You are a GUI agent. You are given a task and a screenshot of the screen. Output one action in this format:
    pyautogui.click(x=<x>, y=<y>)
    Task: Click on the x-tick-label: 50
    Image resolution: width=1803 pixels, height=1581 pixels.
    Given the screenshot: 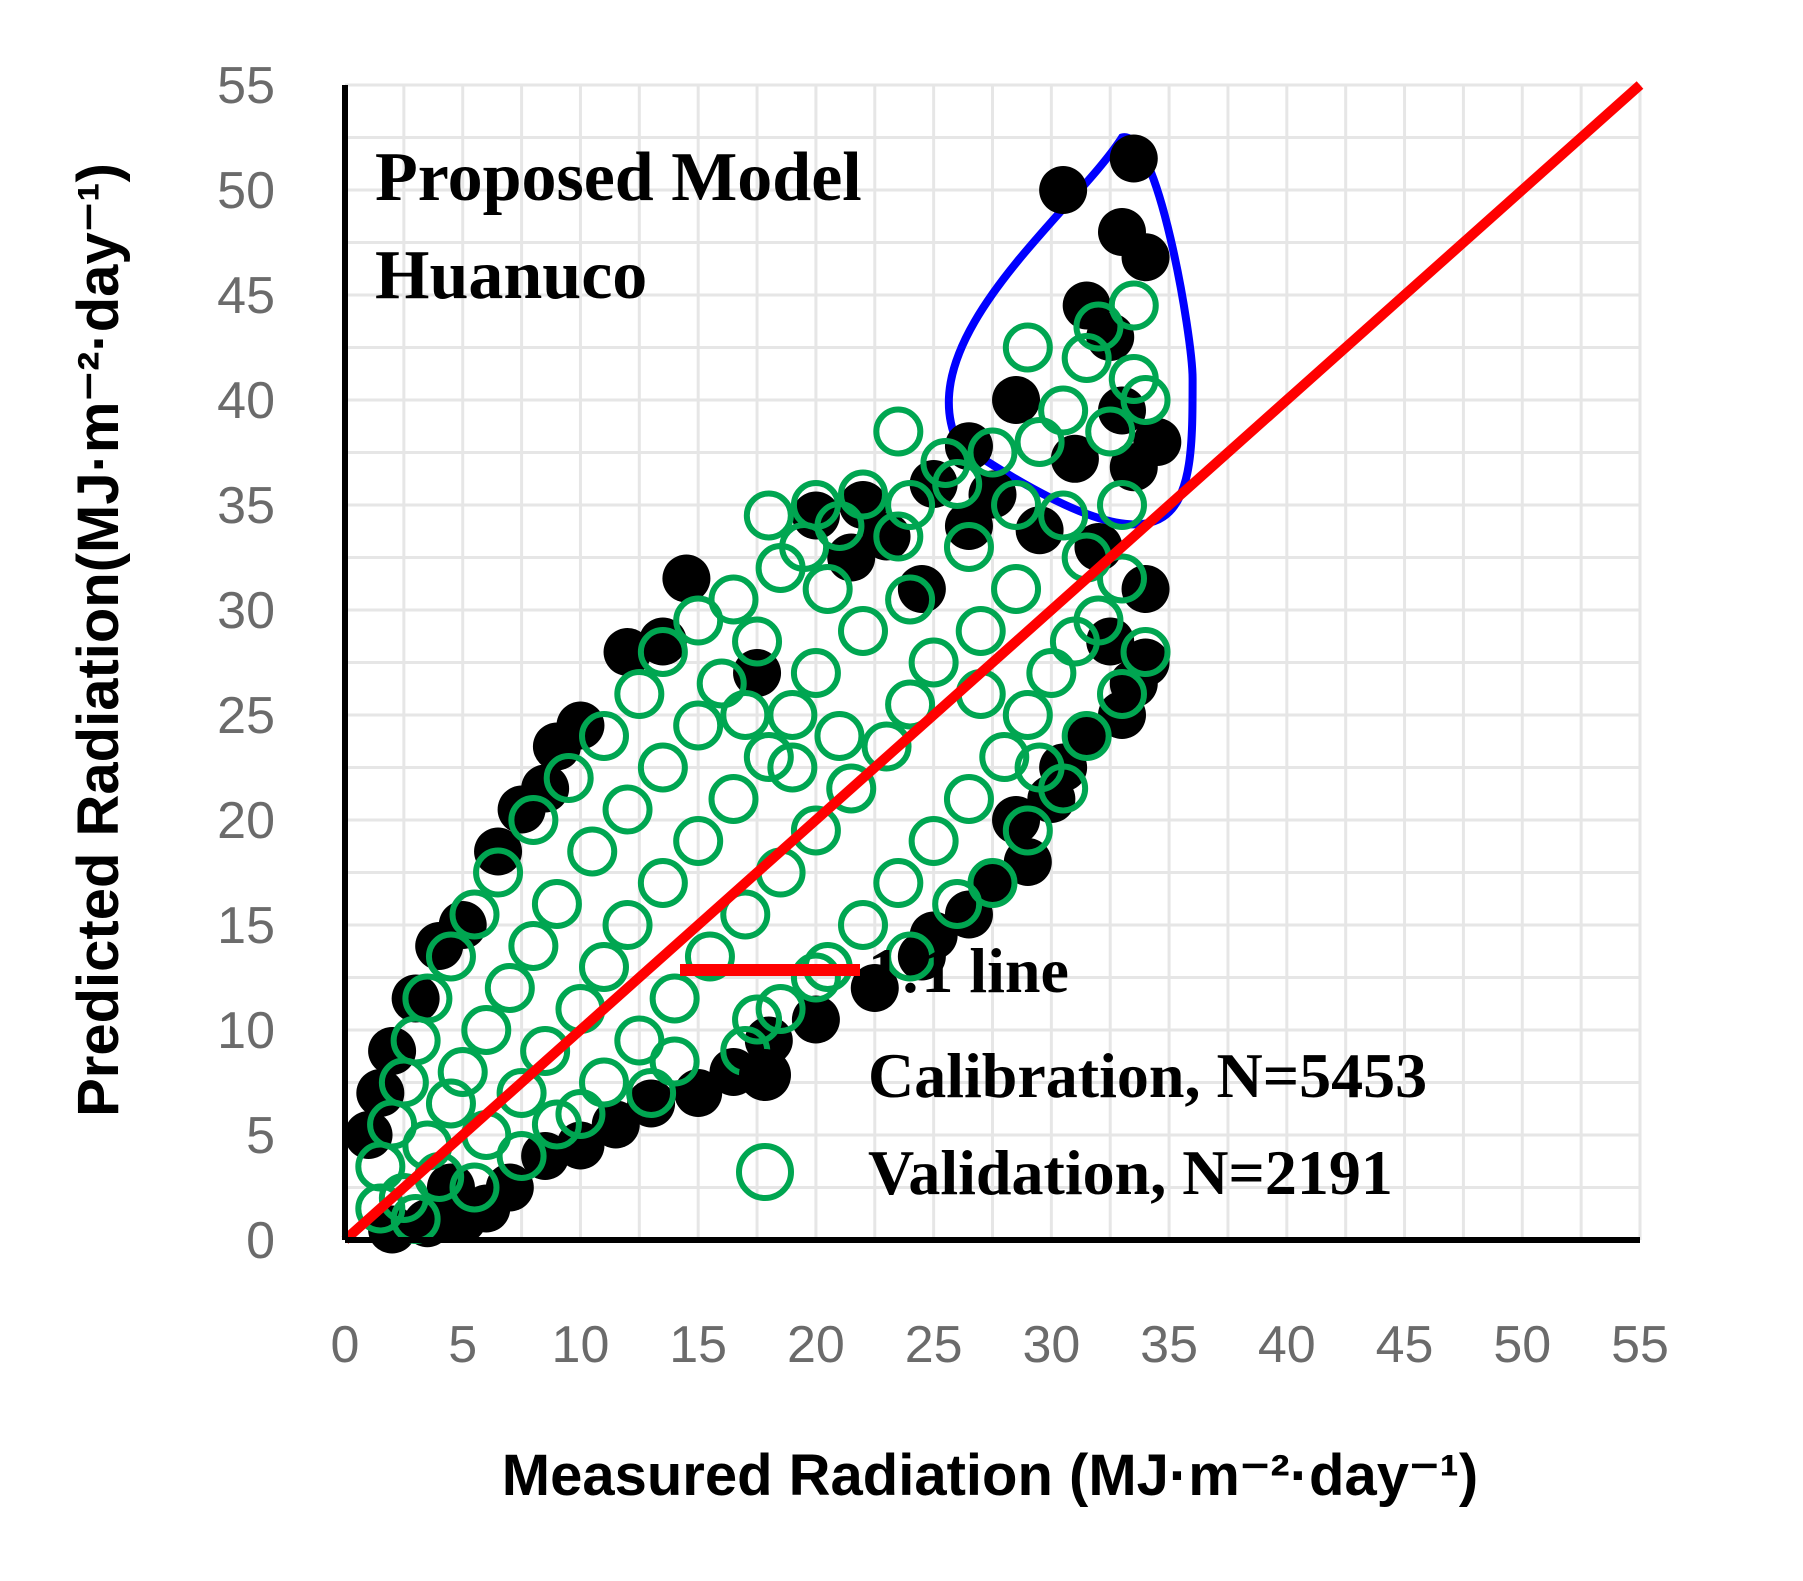 What is the action you would take?
    pyautogui.click(x=1522, y=1345)
    